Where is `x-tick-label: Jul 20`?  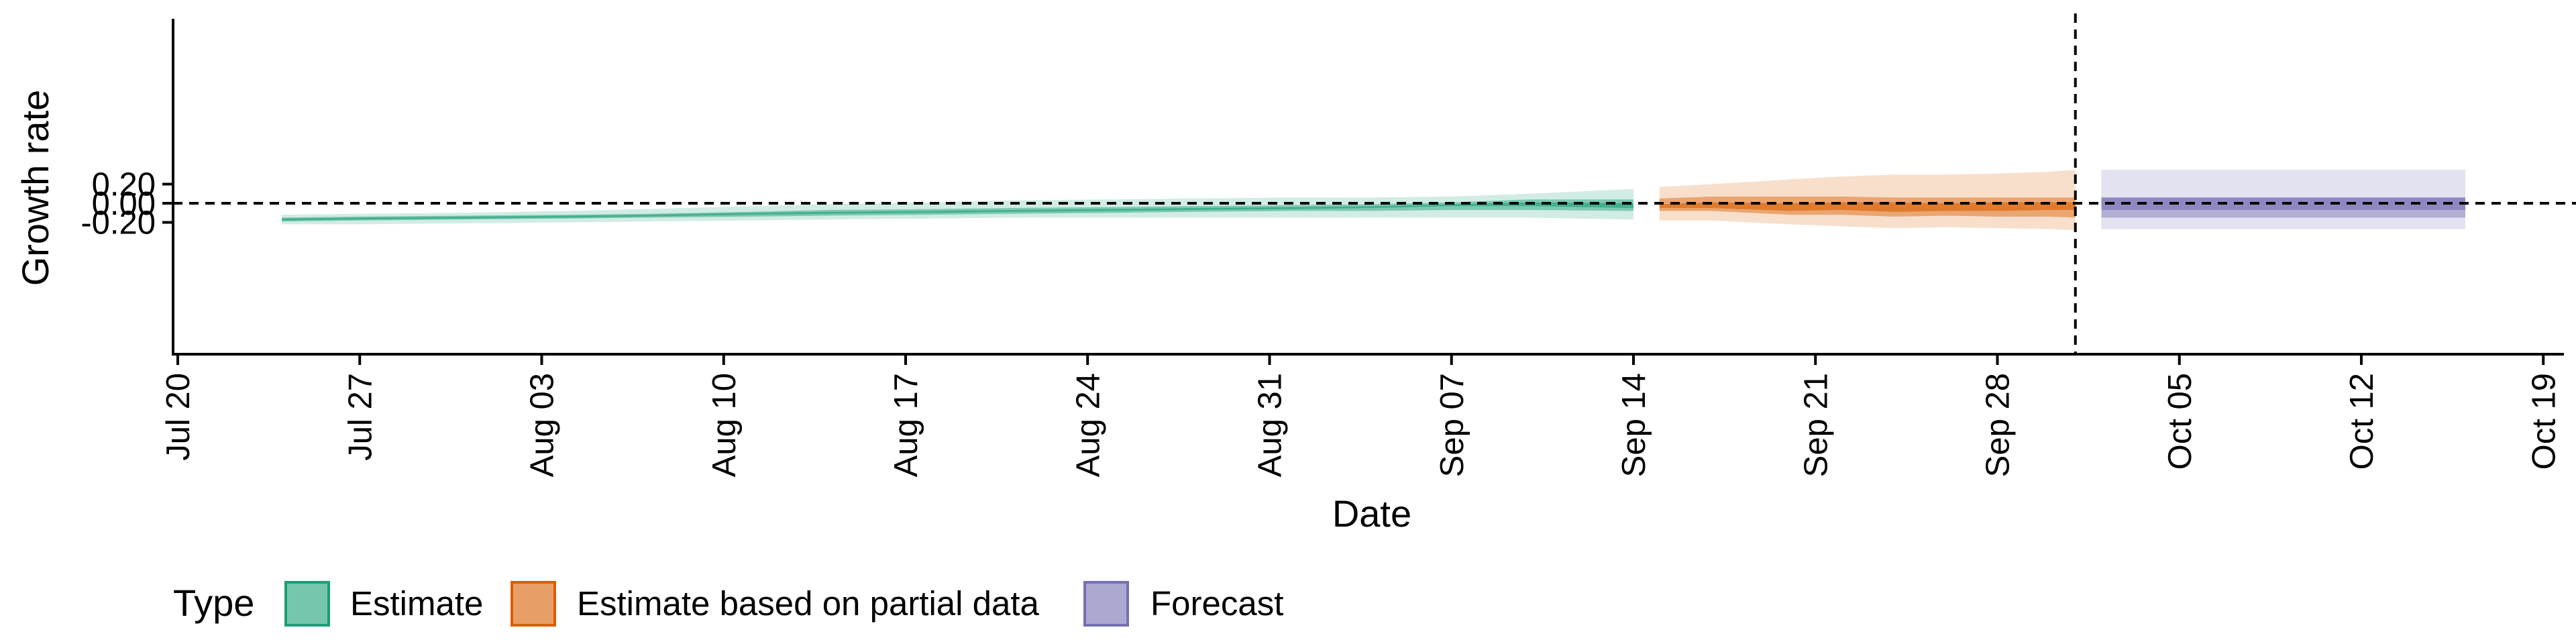
x-tick-label: Jul 20 is located at coordinates (178, 417).